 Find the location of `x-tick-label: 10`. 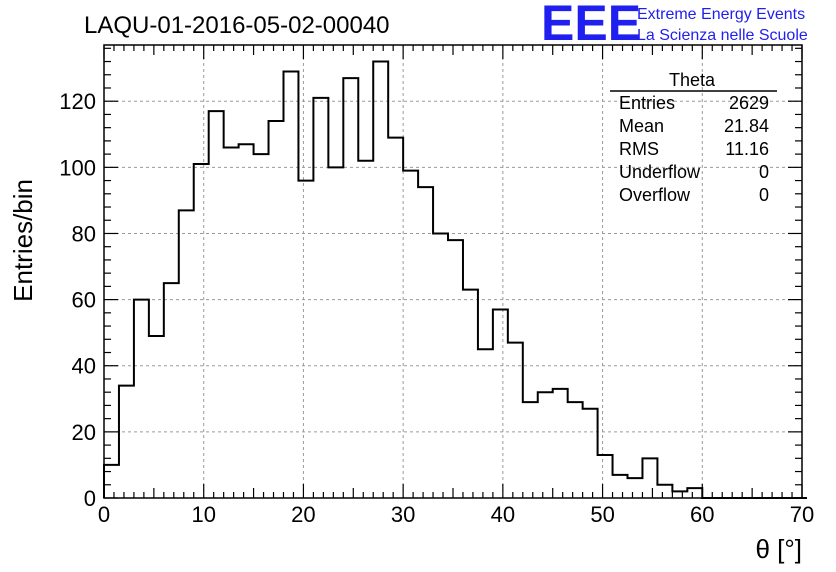

x-tick-label: 10 is located at coordinates (203, 514).